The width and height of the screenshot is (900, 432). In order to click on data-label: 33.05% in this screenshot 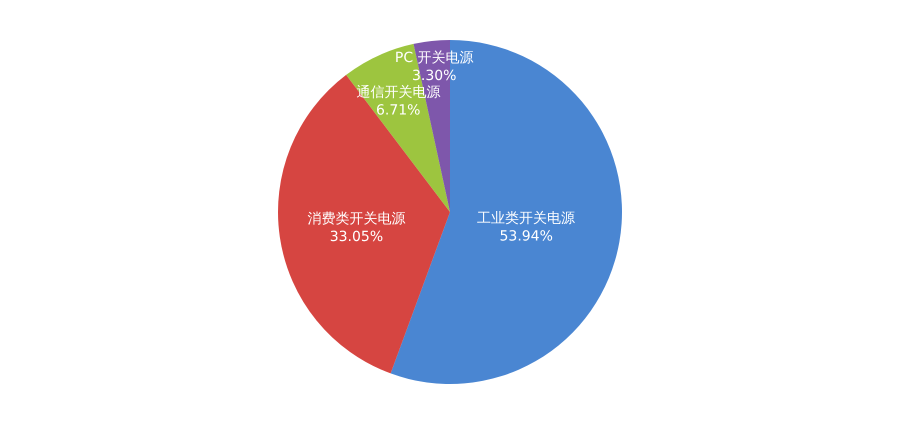, I will do `click(357, 236)`.